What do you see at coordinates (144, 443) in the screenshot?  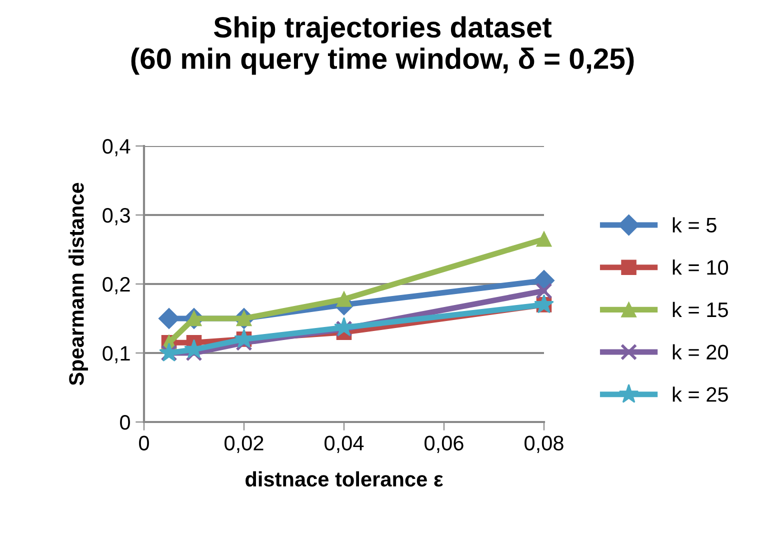 I see `x-tick-label: 0` at bounding box center [144, 443].